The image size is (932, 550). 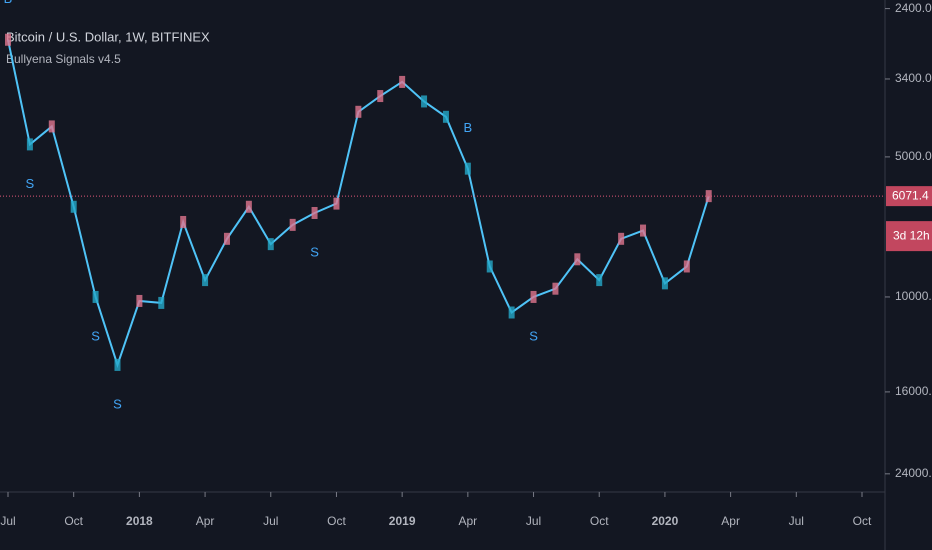 I want to click on countdown-label: 3d 12h, so click(x=911, y=235).